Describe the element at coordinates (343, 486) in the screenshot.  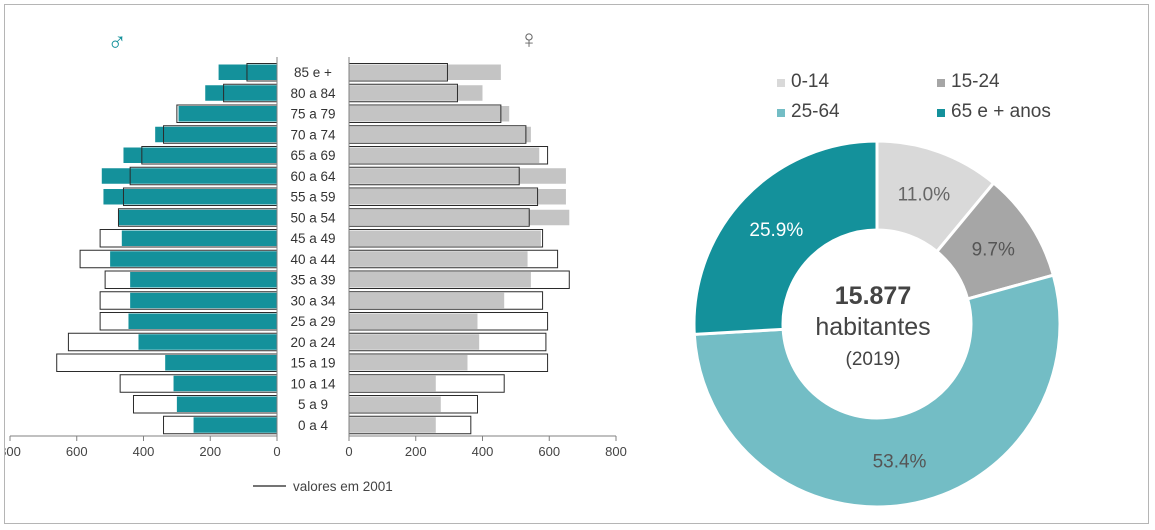
I see `legend-2001-label: valores em 2001` at that location.